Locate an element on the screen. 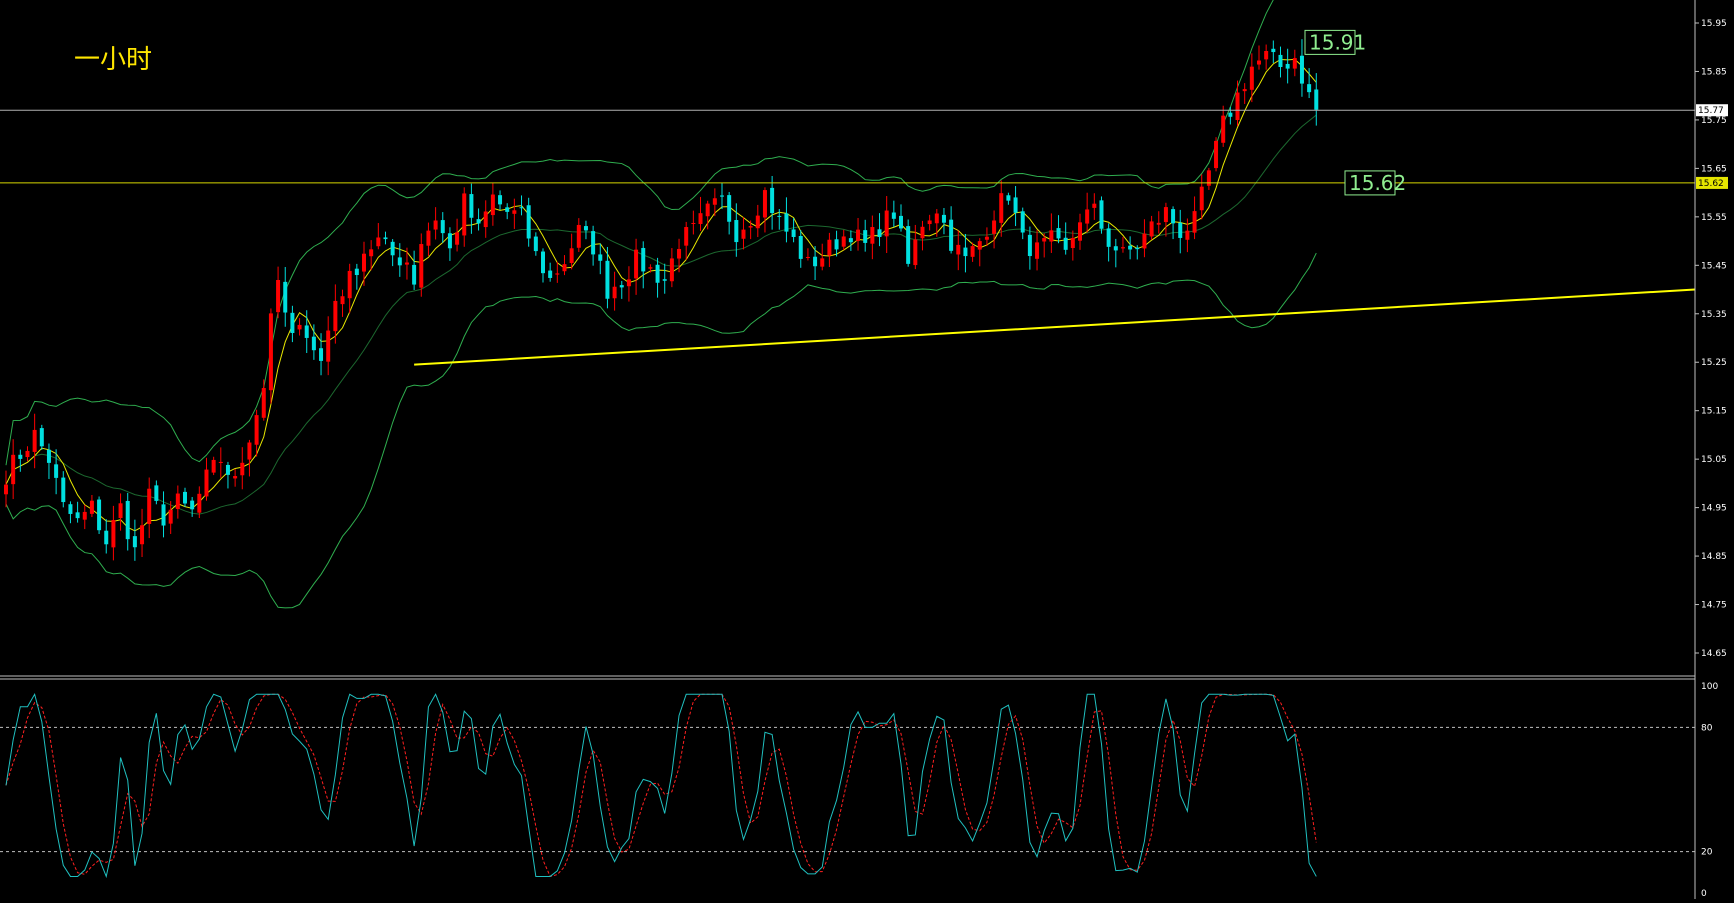 This screenshot has width=1734, height=903. osc-tick-label: 20 is located at coordinates (1707, 853).